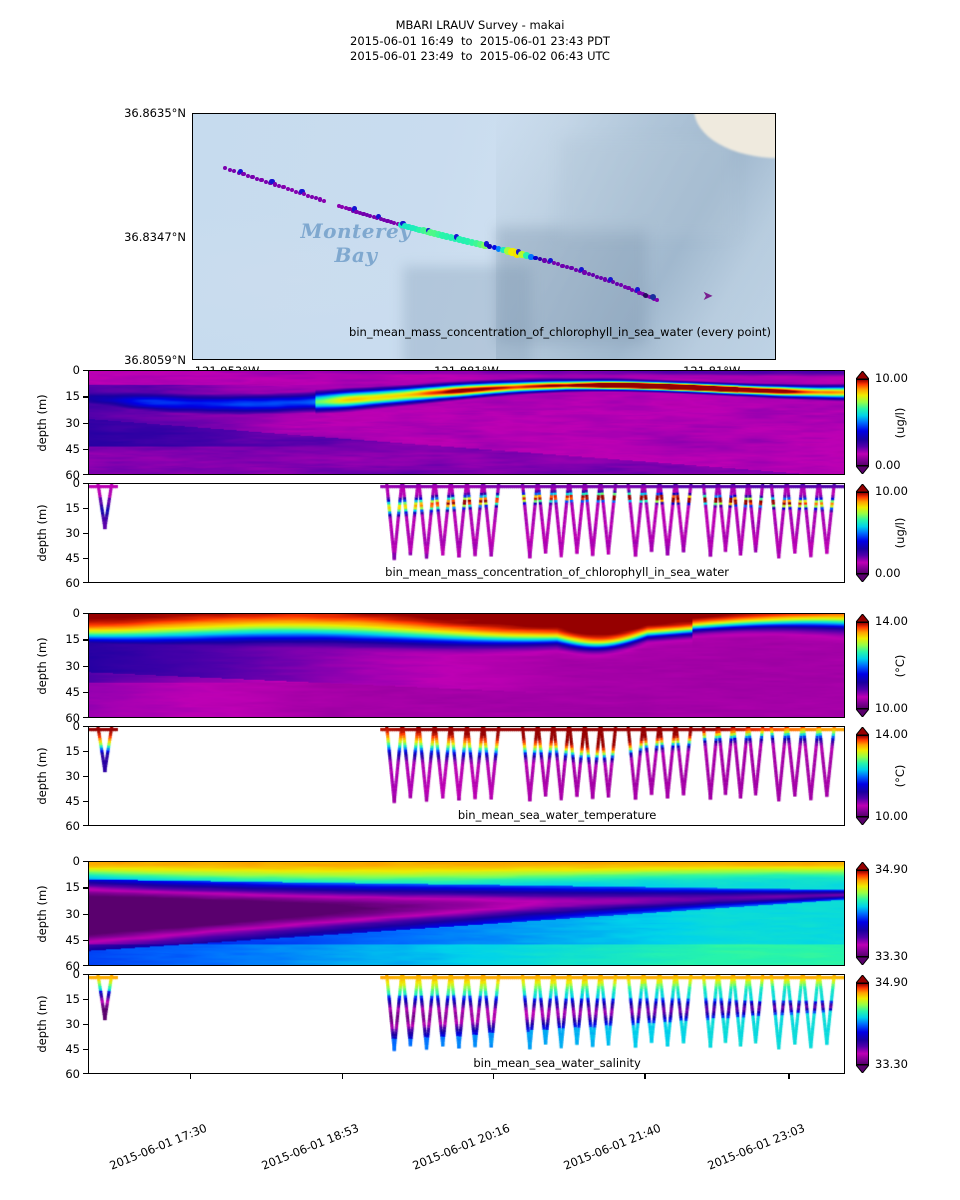 Image resolution: width=960 pixels, height=1200 pixels. Describe the element at coordinates (342, 1076) in the screenshot. I see `time-tick-mark` at that location.